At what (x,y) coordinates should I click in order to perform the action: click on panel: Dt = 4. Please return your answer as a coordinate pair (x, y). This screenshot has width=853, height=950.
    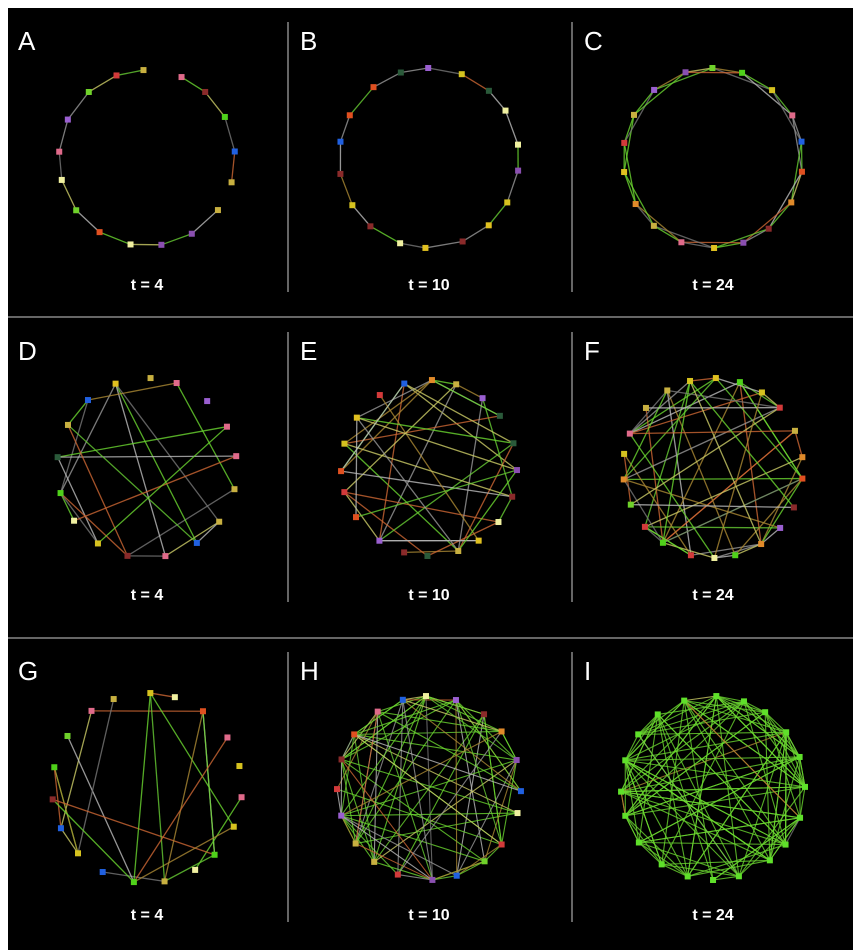
    Looking at the image, I should click on (129, 470).